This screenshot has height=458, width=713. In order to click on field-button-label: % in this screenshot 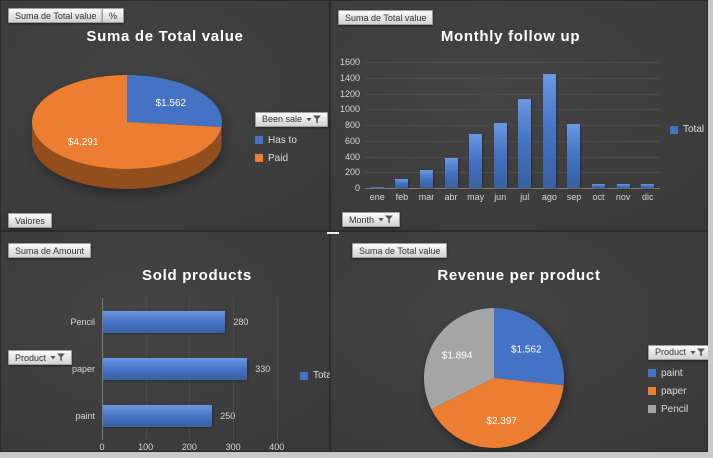, I will do `click(113, 15)`.